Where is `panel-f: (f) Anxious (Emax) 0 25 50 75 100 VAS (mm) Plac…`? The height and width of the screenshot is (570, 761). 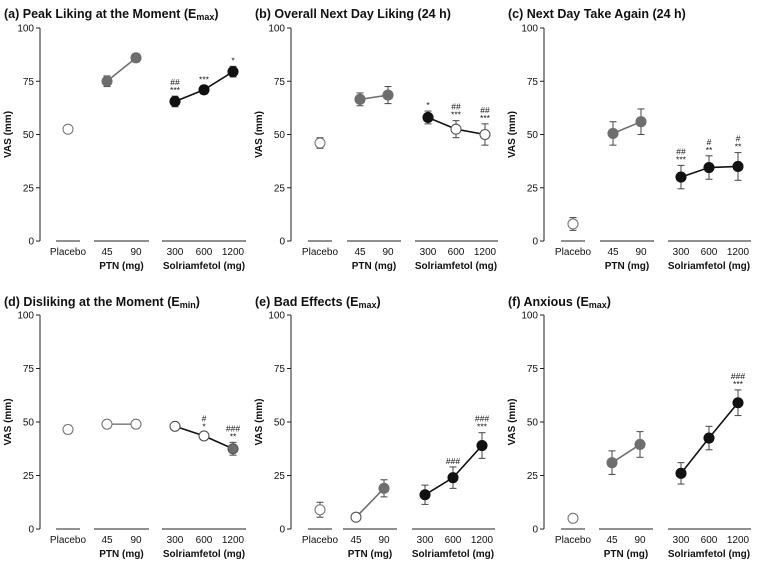
panel-f: (f) Anxious (Emax) 0 25 50 75 100 VAS (mm) Plac… is located at coordinates (629, 427).